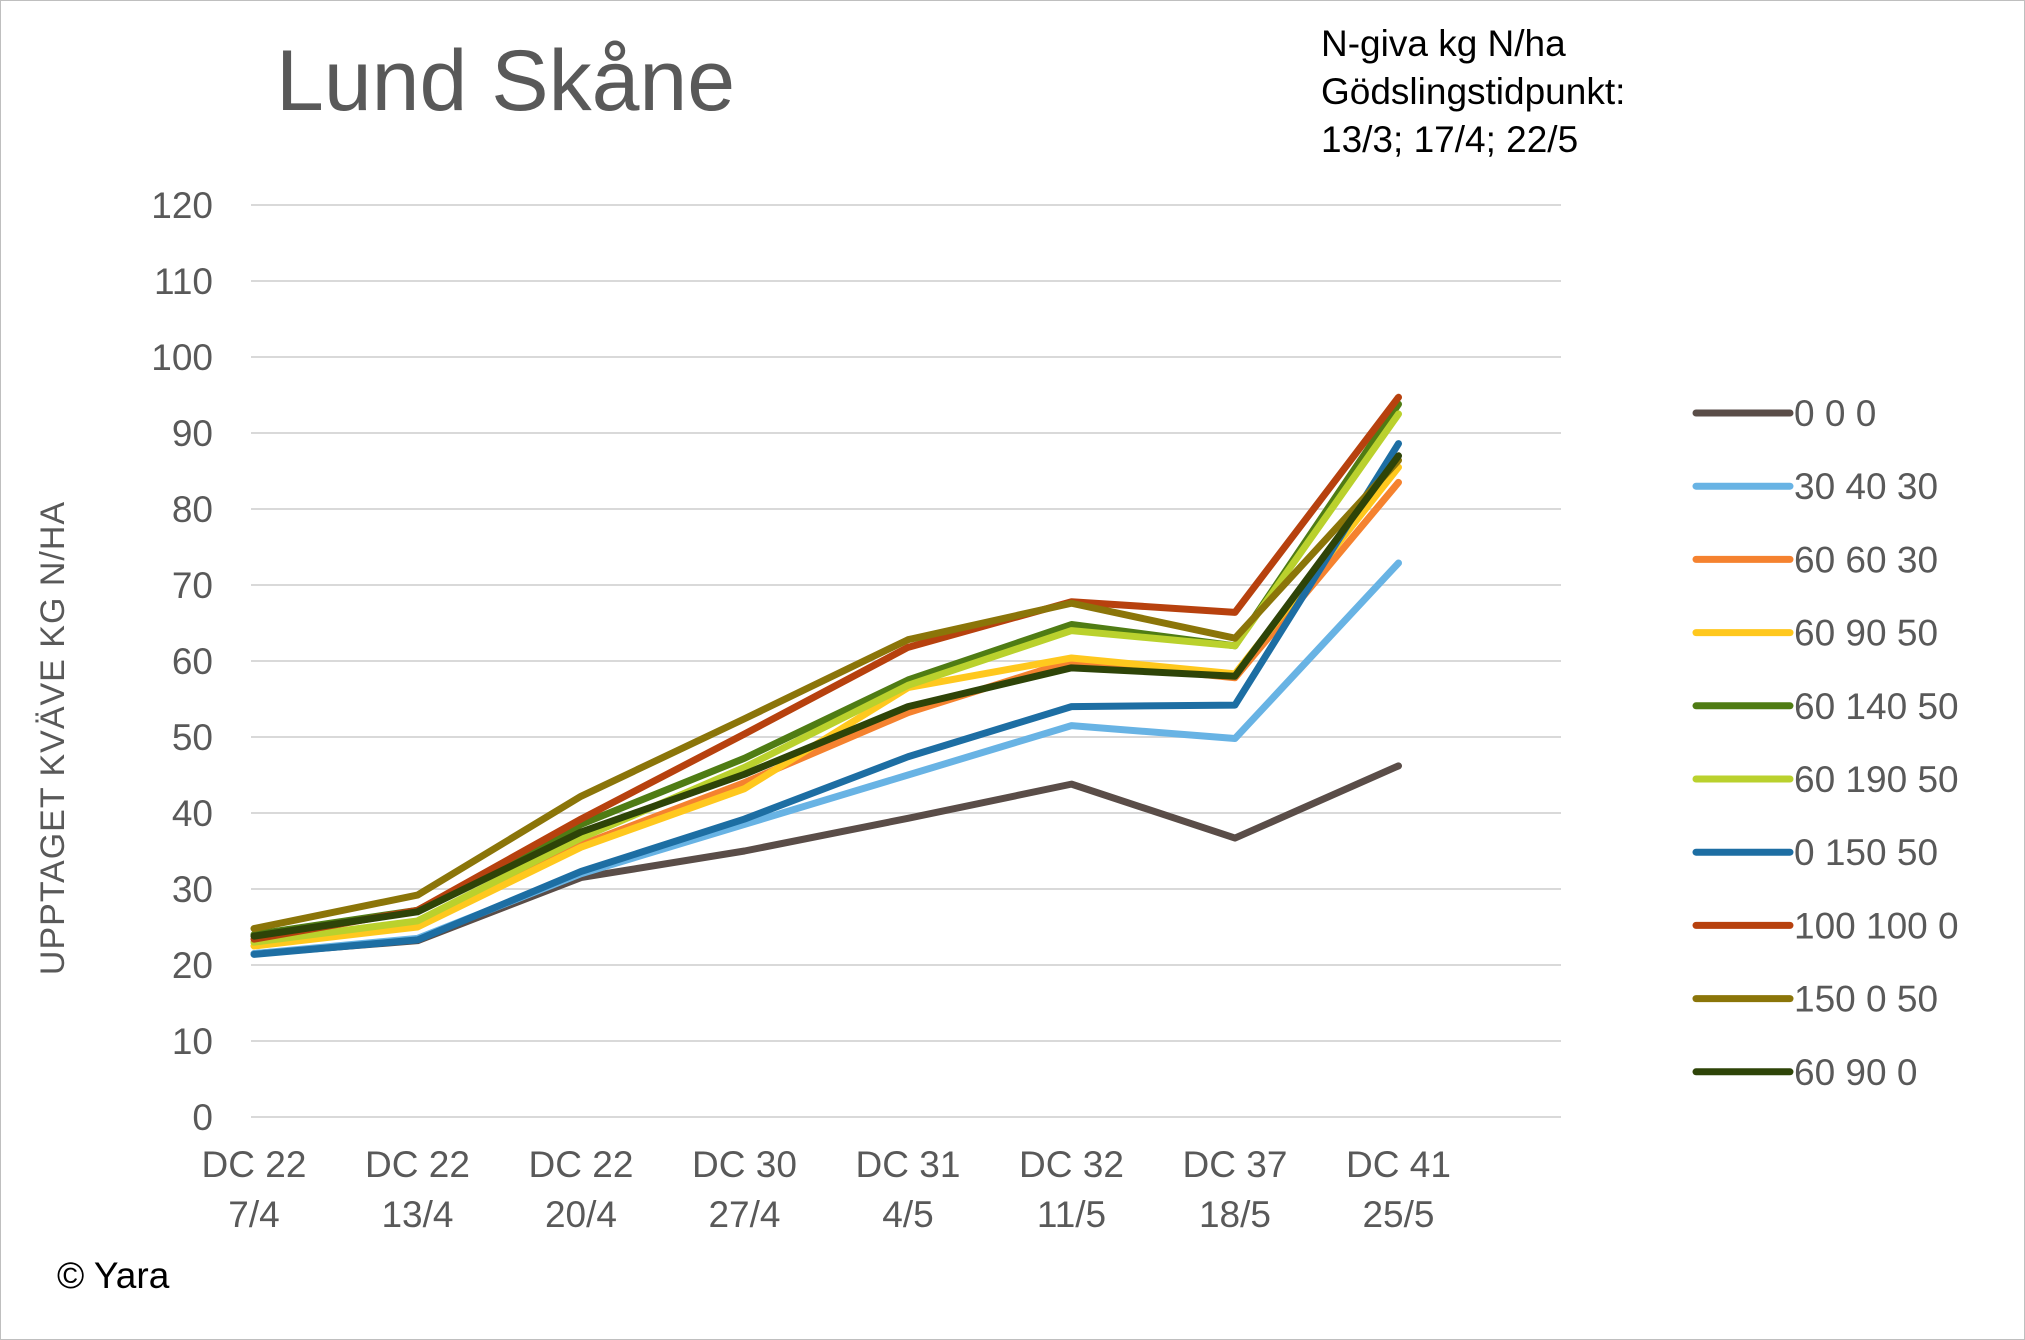 The height and width of the screenshot is (1340, 2025). I want to click on y-tick-label: 10, so click(192, 1041).